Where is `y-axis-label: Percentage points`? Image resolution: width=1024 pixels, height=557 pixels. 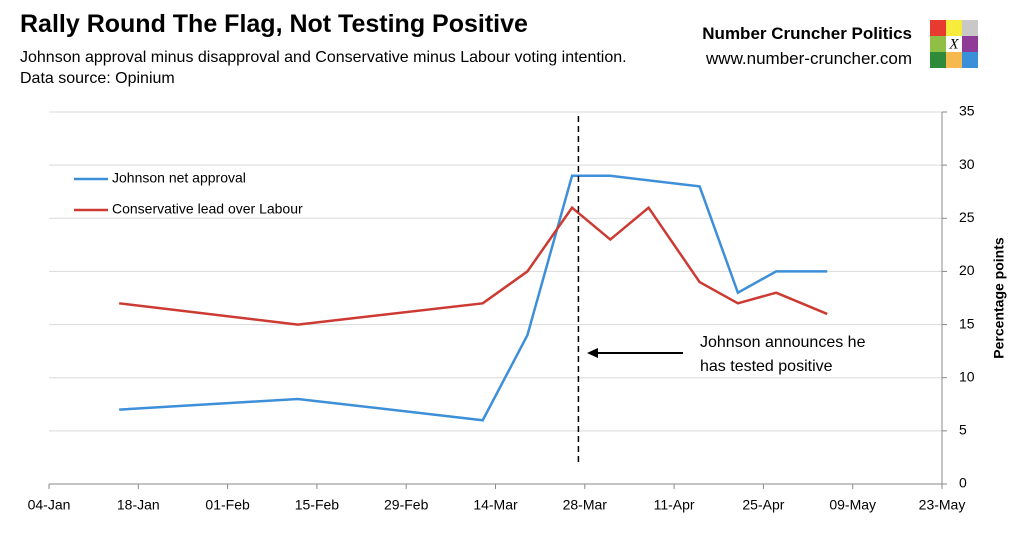
y-axis-label: Percentage points is located at coordinates (999, 298).